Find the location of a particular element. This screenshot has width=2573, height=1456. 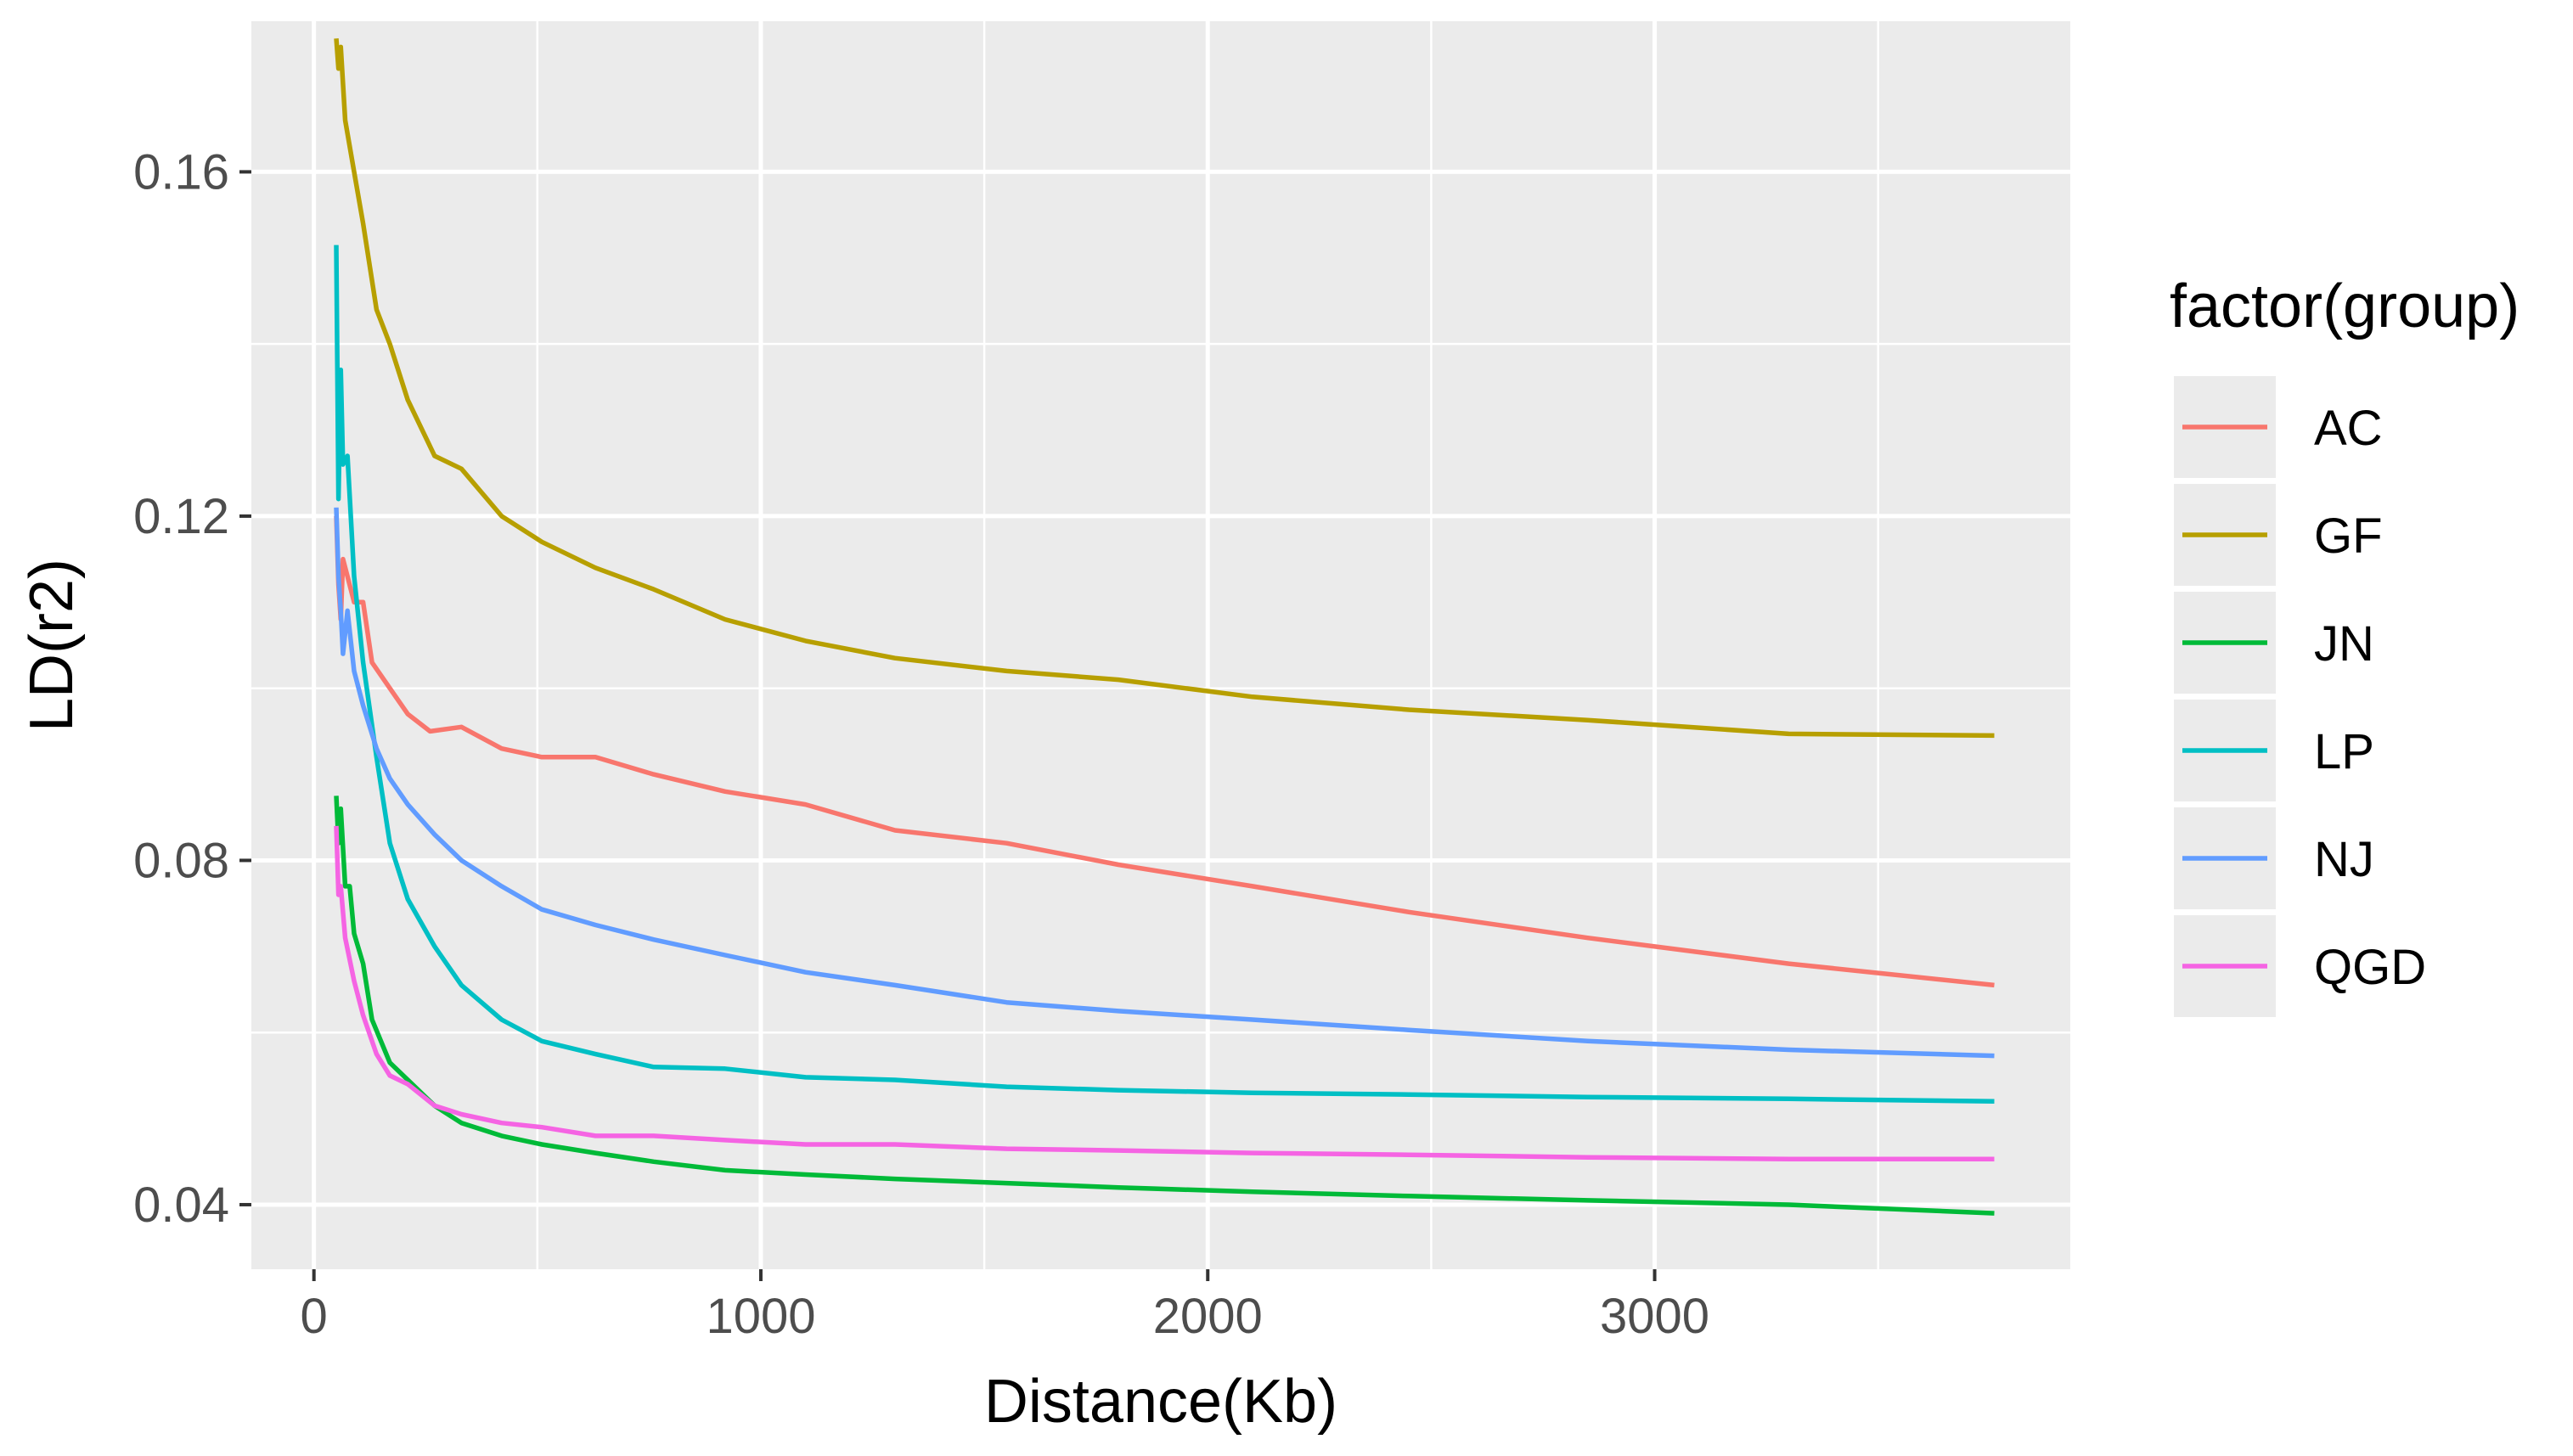

x-tick-label: 1000 is located at coordinates (761, 1316).